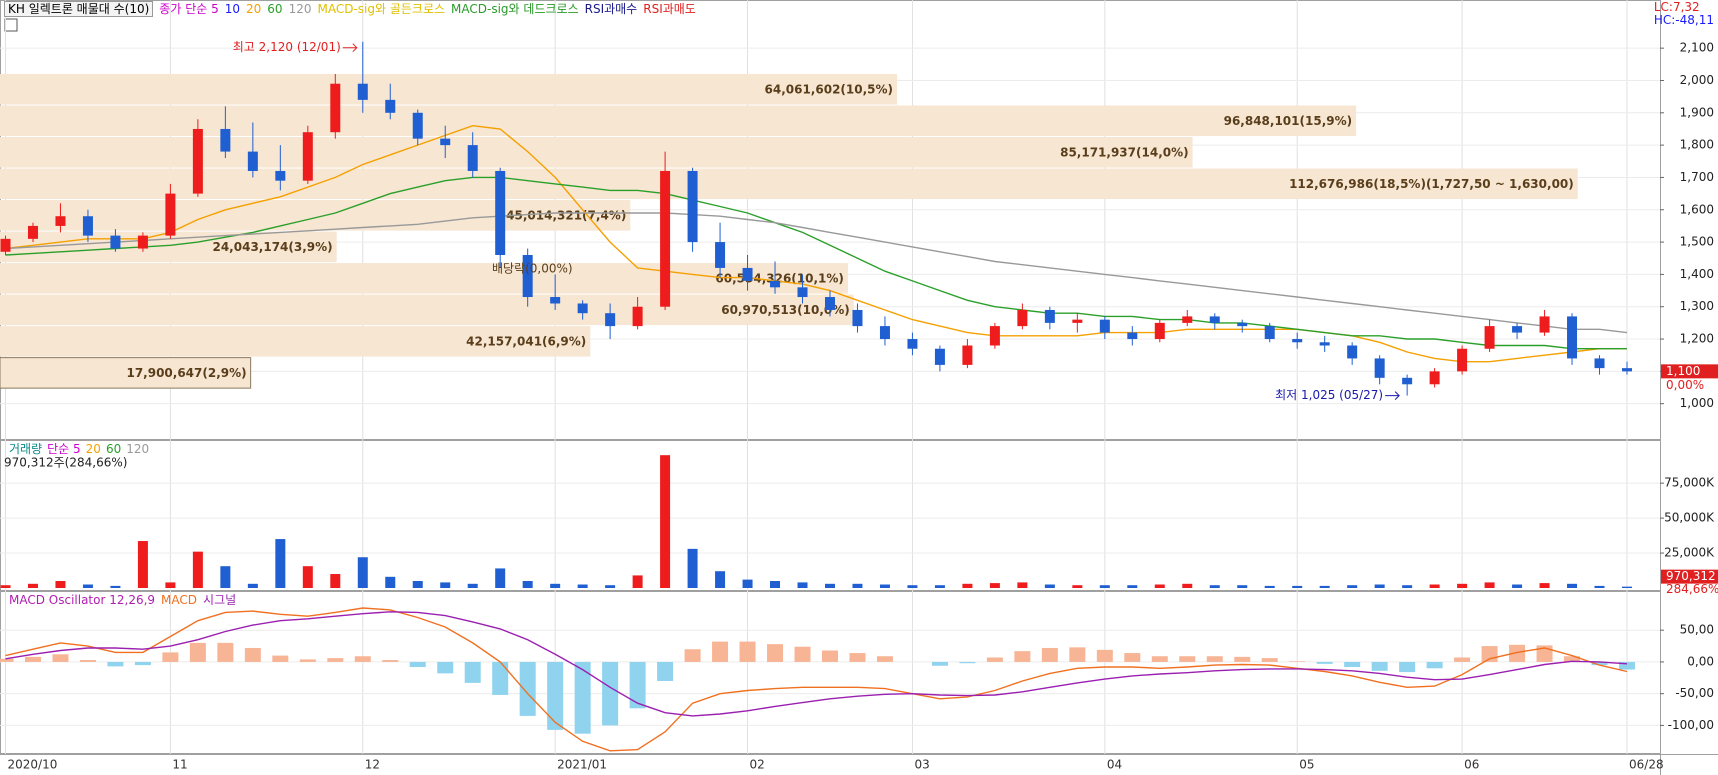 Image resolution: width=1718 pixels, height=775 pixels. Describe the element at coordinates (1691, 725) in the screenshot. I see `y-tick-label: -100,00` at that location.